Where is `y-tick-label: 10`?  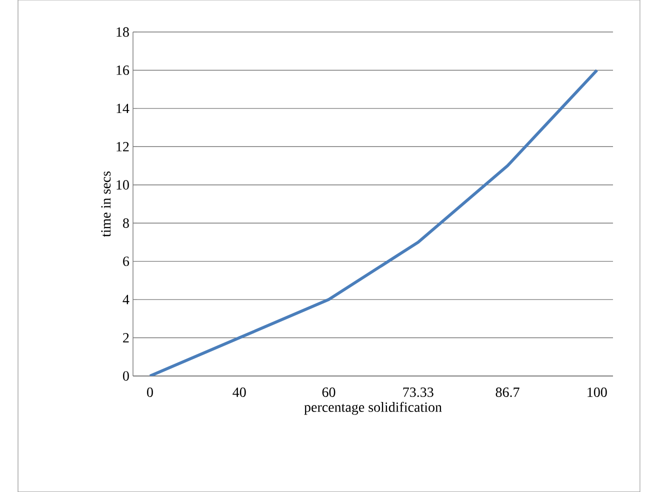
y-tick-label: 10 is located at coordinates (122, 185).